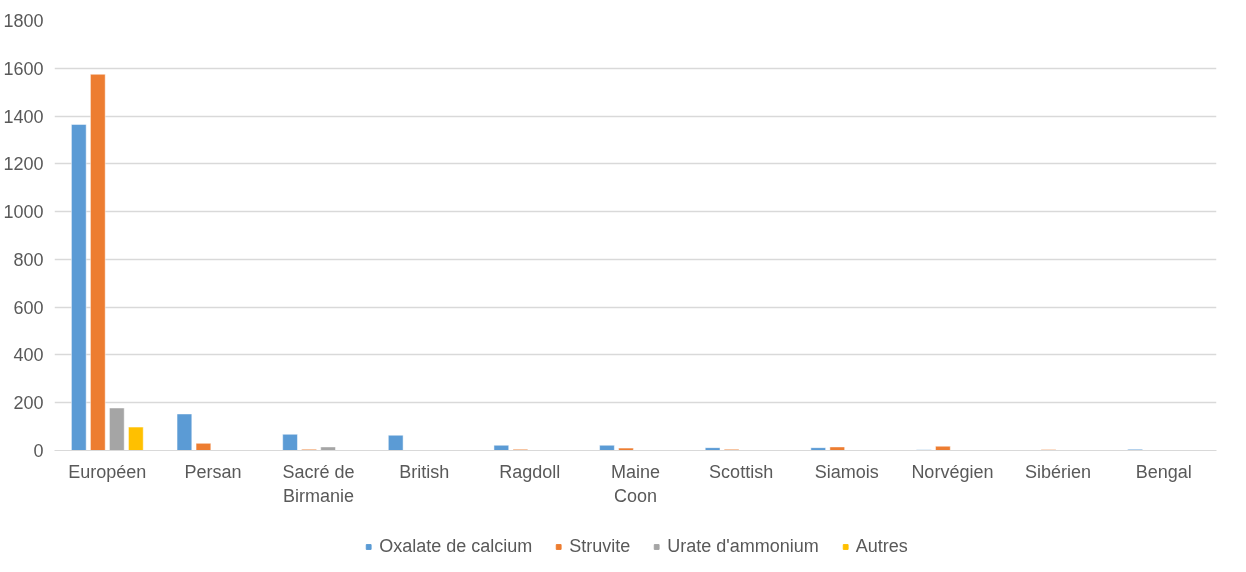 The height and width of the screenshot is (572, 1246). What do you see at coordinates (741, 471) in the screenshot?
I see `x-tick-label: Scottish` at bounding box center [741, 471].